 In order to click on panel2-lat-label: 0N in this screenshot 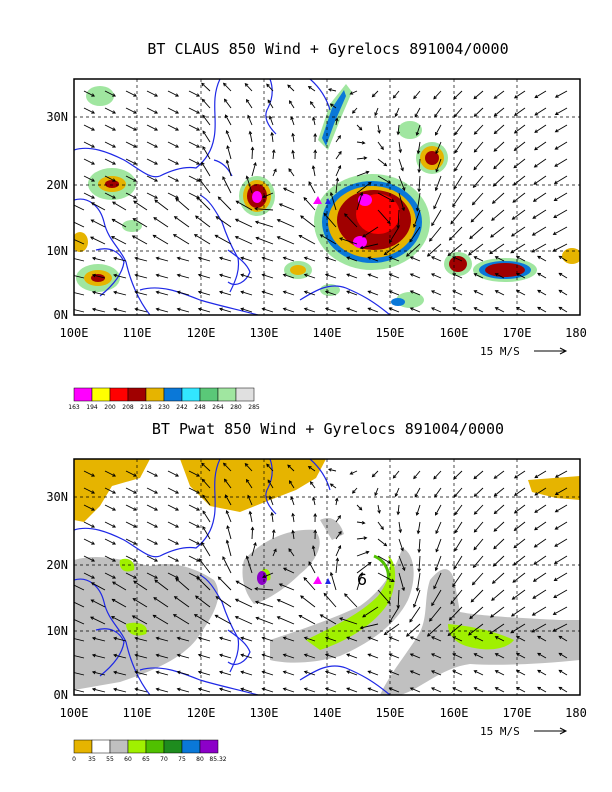, I will do `click(61, 695)`.